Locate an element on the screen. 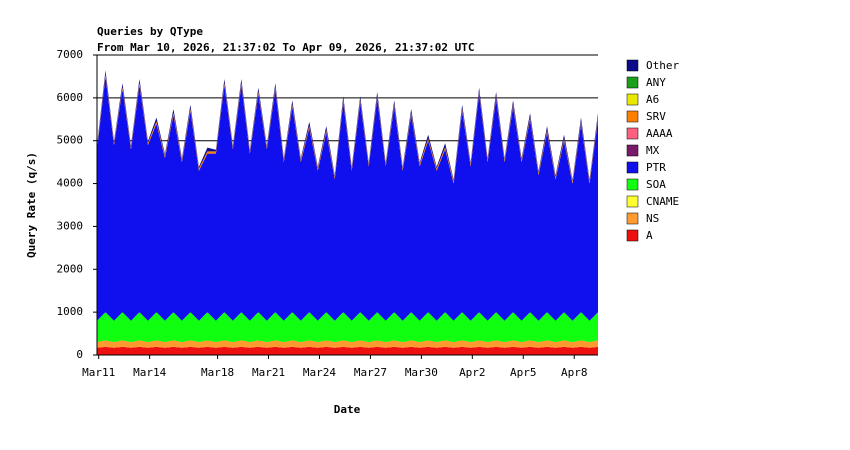 The width and height of the screenshot is (850, 450). x-tick-label: Mar24 is located at coordinates (319, 372).